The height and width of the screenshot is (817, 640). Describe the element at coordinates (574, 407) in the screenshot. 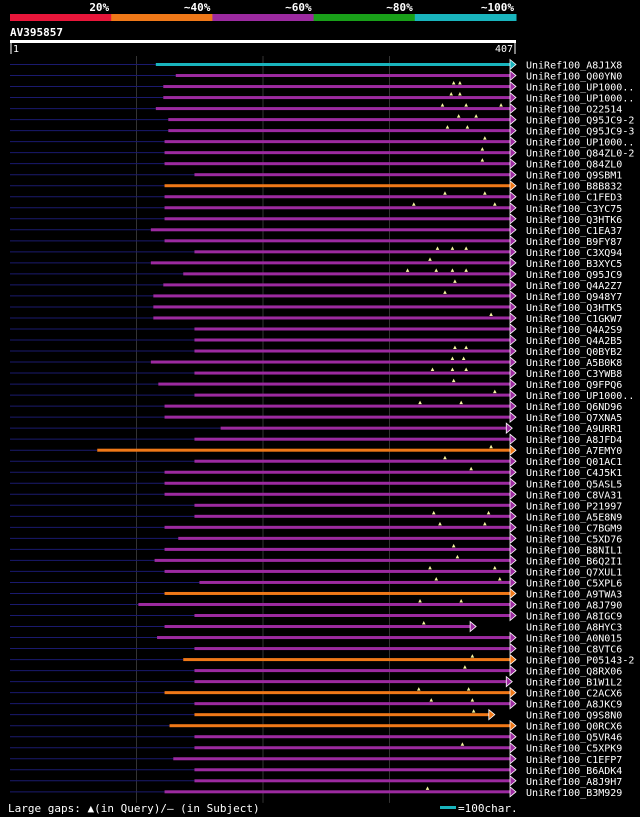

I see `hit-label: UniRef100_Q6ND96` at that location.